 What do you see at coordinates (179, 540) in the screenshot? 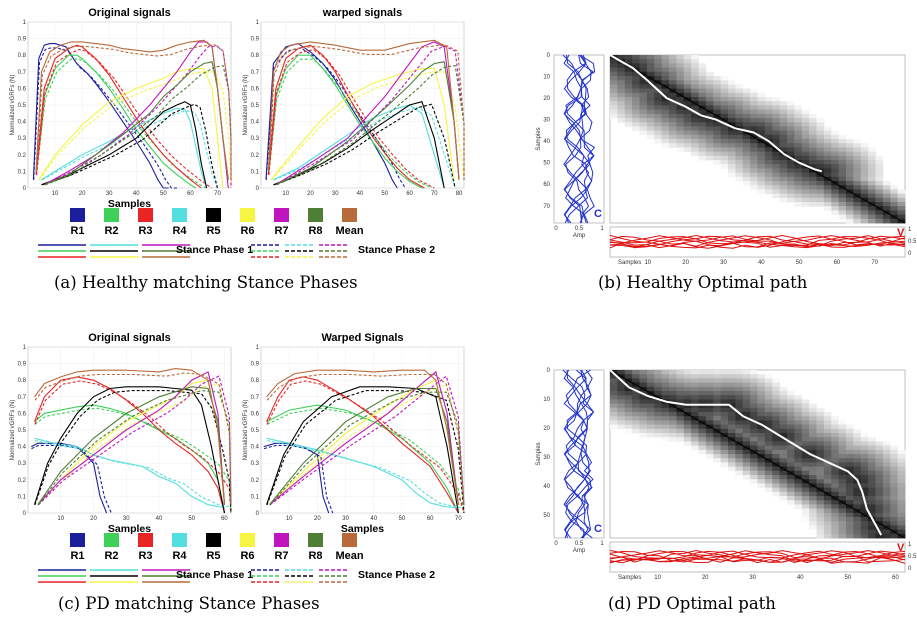
I see `legend-swatch-r4` at bounding box center [179, 540].